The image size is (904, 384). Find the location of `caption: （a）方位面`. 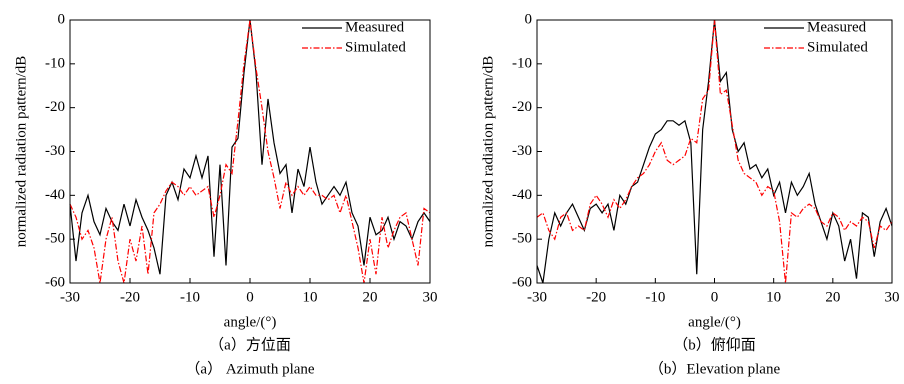

caption: （a）方位面 is located at coordinates (250, 344).